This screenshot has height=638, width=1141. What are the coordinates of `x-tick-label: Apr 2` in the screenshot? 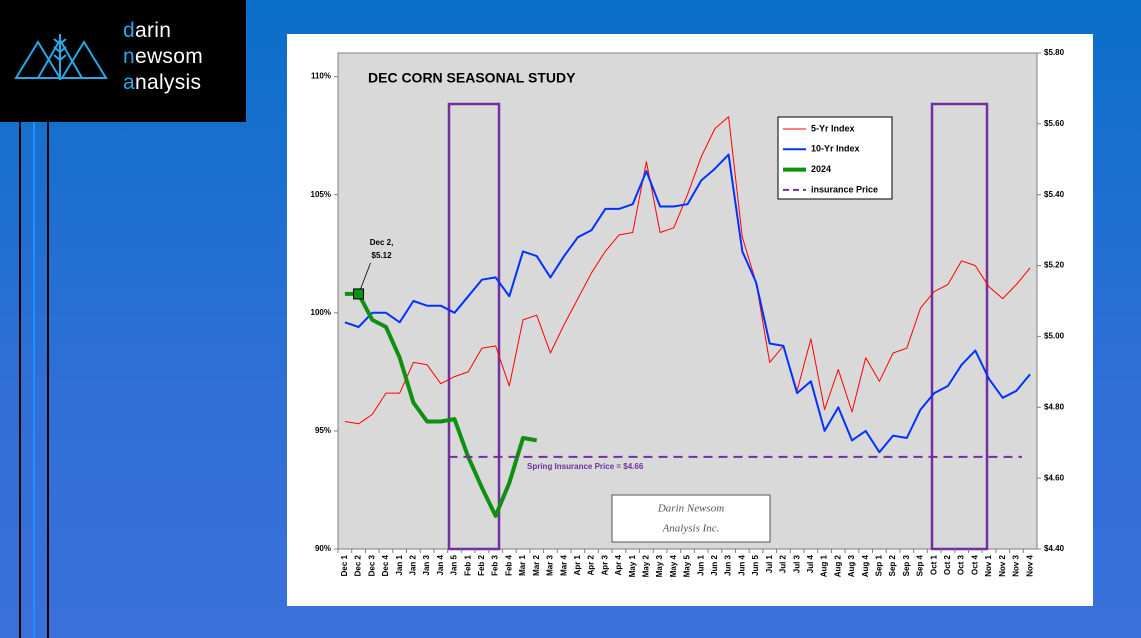 It's located at (591, 564).